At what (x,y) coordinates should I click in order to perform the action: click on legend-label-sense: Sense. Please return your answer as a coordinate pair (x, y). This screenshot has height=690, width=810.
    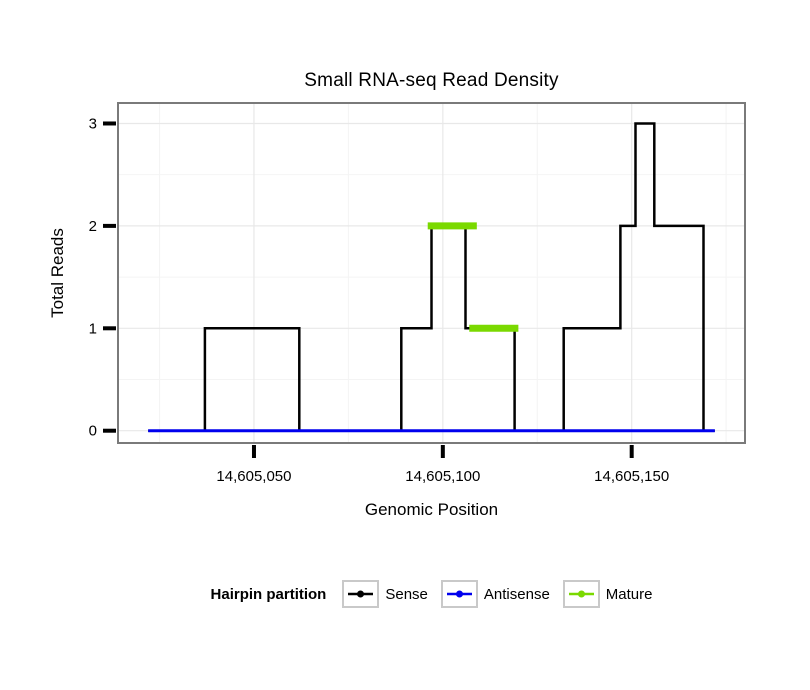
    Looking at the image, I should click on (406, 594).